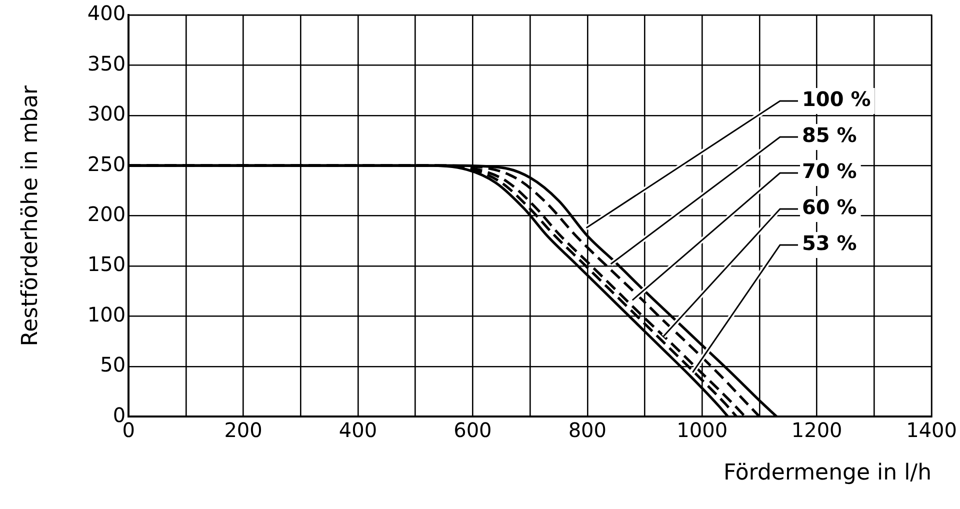 Image resolution: width=960 pixels, height=509 pixels. Describe the element at coordinates (106, 63) in the screenshot. I see `y-tick-label: 350` at that location.